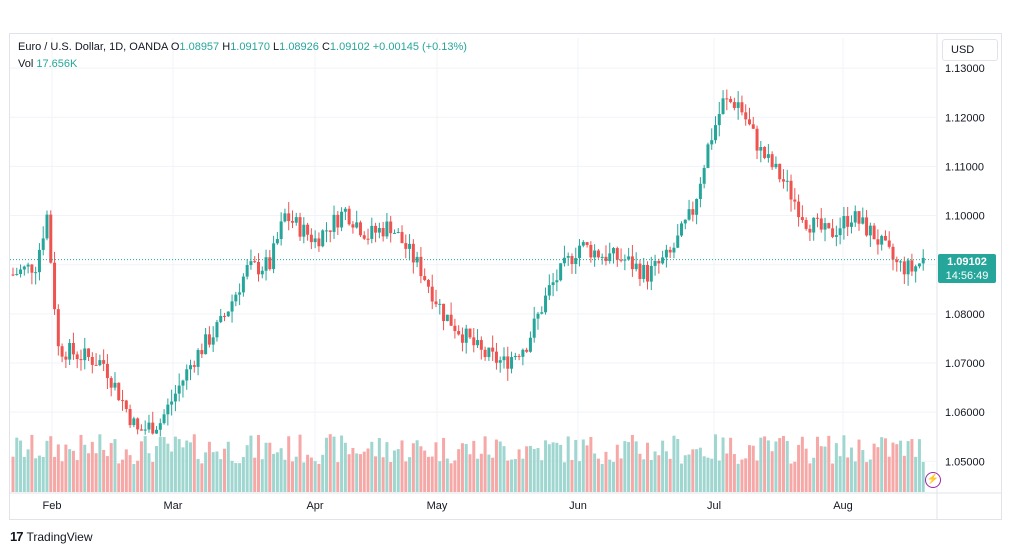 This screenshot has height=555, width=1012. I want to click on price-tick-label: 1.08000, so click(965, 315).